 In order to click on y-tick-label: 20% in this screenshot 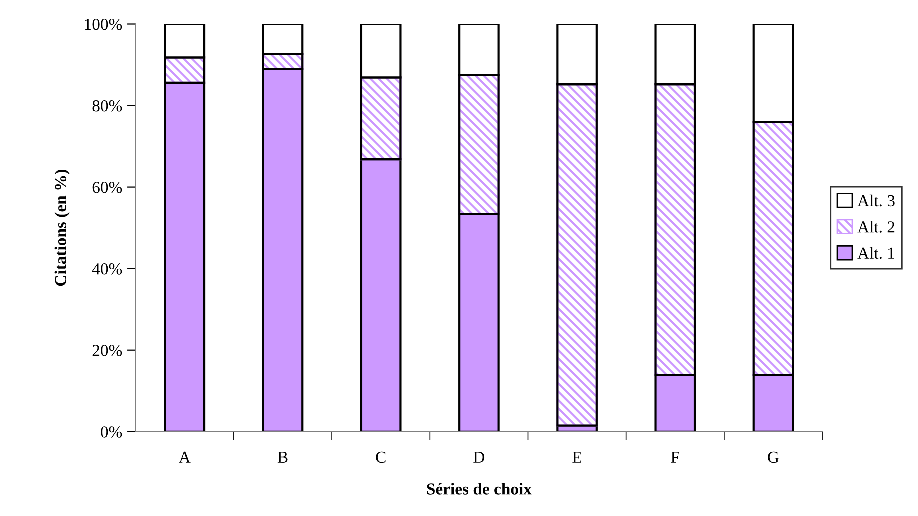, I will do `click(107, 350)`.